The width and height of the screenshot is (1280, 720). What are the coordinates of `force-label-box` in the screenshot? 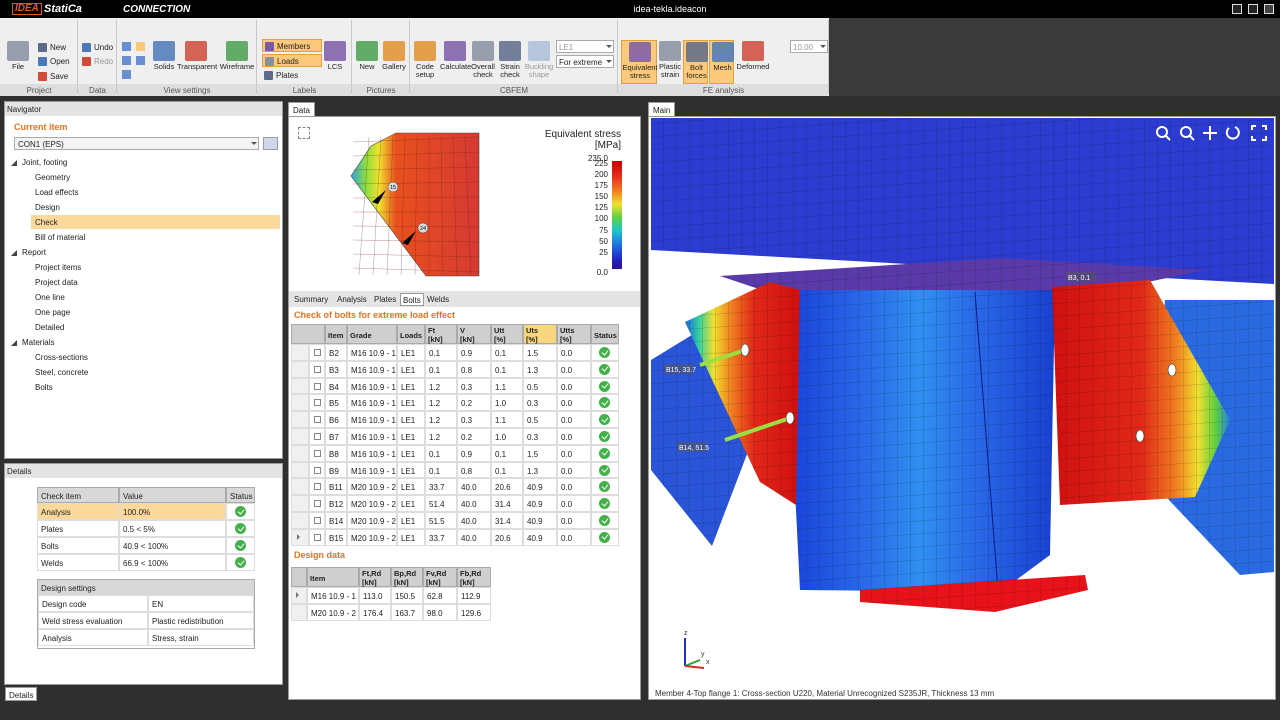 It's located at (1081, 277).